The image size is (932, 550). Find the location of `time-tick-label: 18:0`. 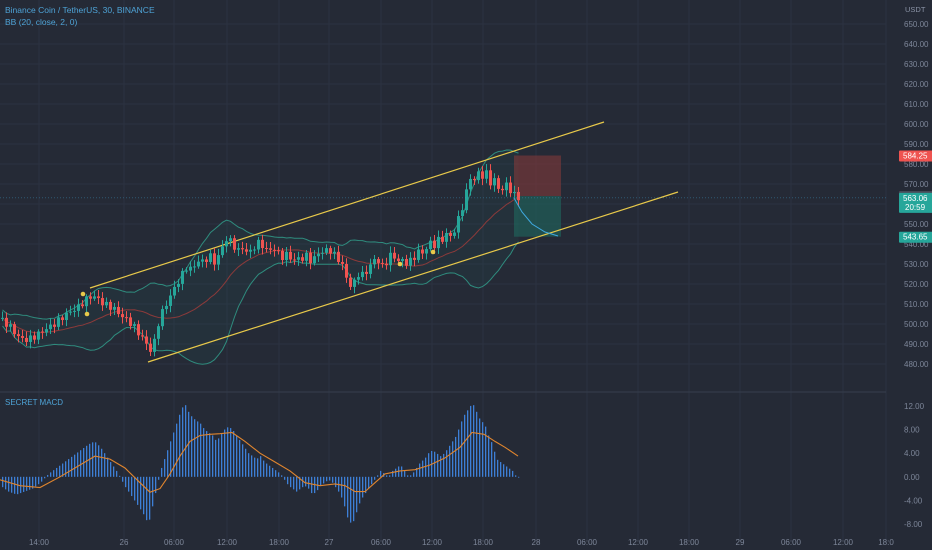

time-tick-label: 18:0 is located at coordinates (886, 542).